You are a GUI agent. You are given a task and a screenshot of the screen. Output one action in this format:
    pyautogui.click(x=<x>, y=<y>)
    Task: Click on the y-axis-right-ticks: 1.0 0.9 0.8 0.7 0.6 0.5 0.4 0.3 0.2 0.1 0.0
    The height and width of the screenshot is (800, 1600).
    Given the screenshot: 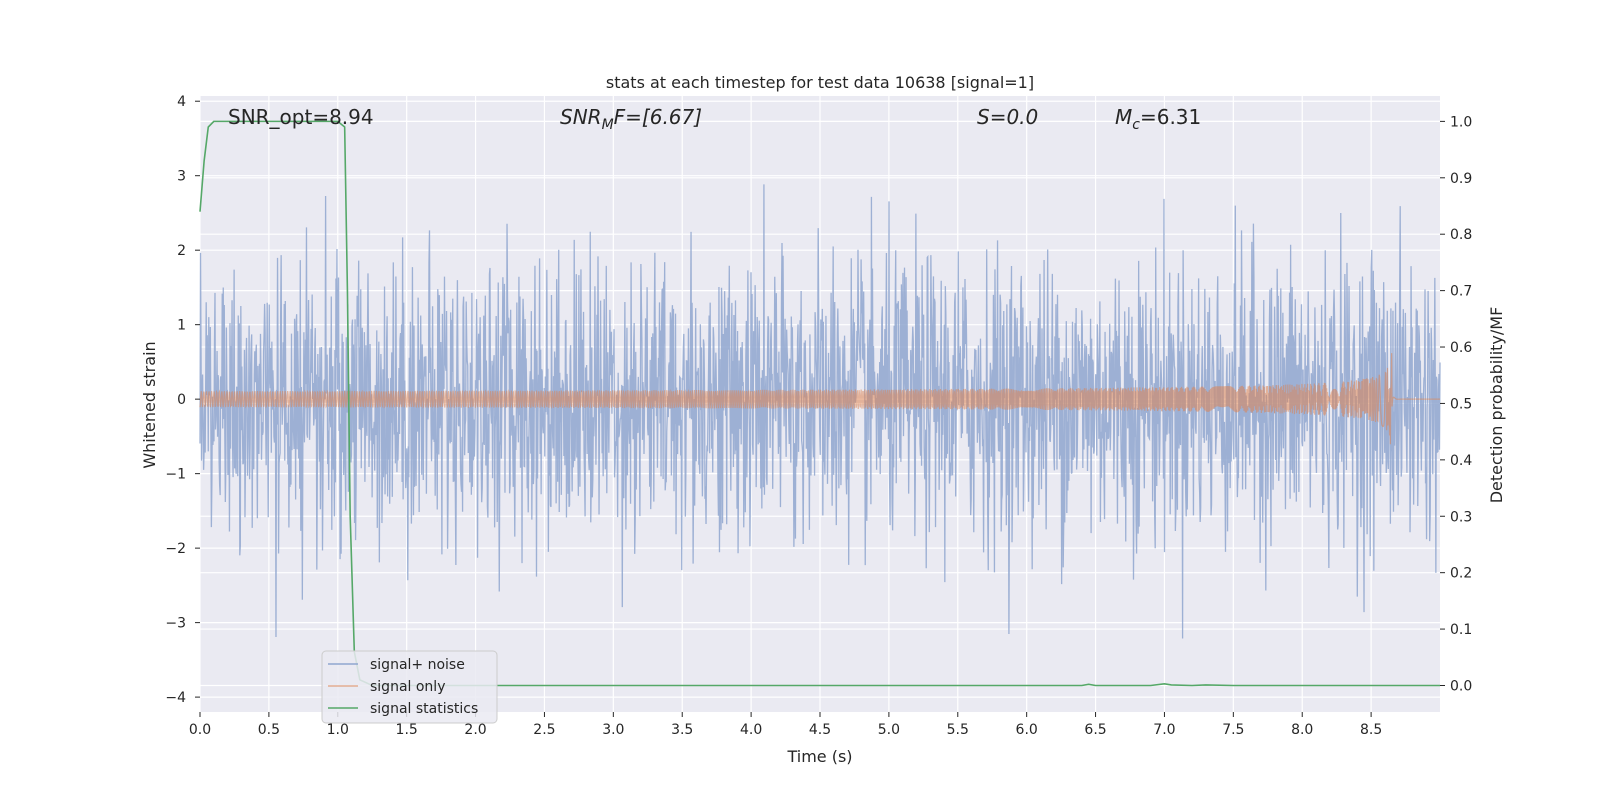 What is the action you would take?
    pyautogui.click(x=1456, y=404)
    